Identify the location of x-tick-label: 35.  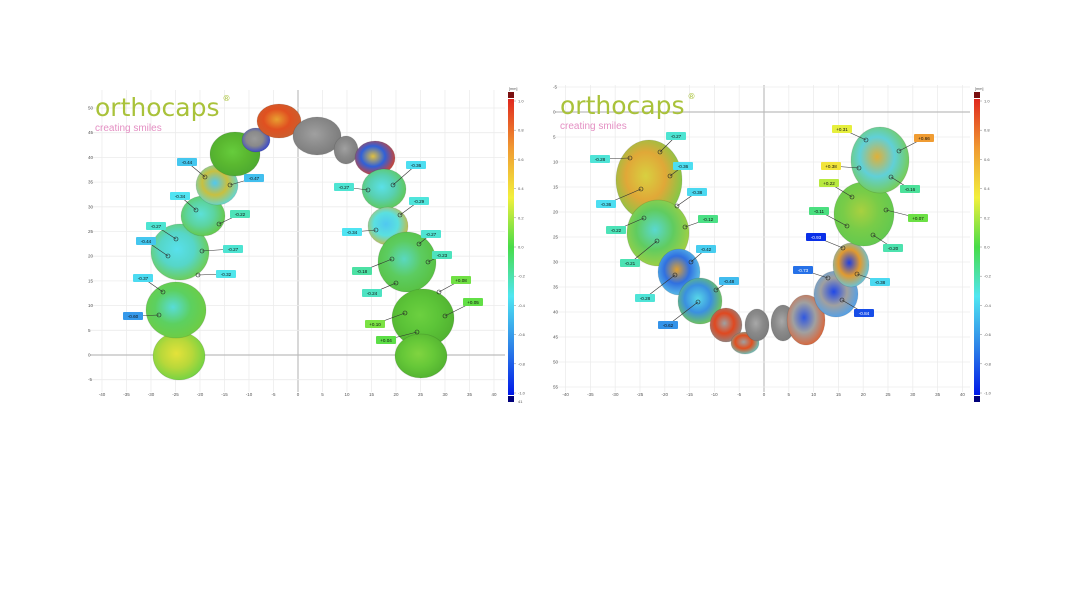
(938, 394).